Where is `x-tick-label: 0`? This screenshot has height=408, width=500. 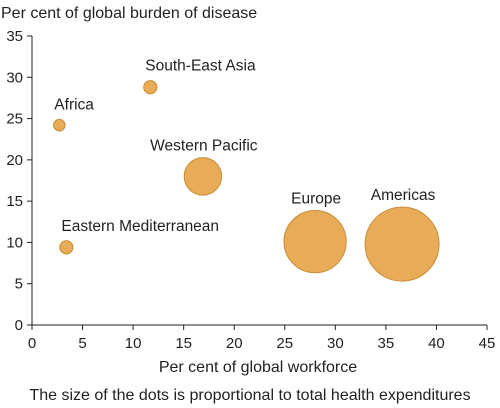
x-tick-label: 0 is located at coordinates (32, 343).